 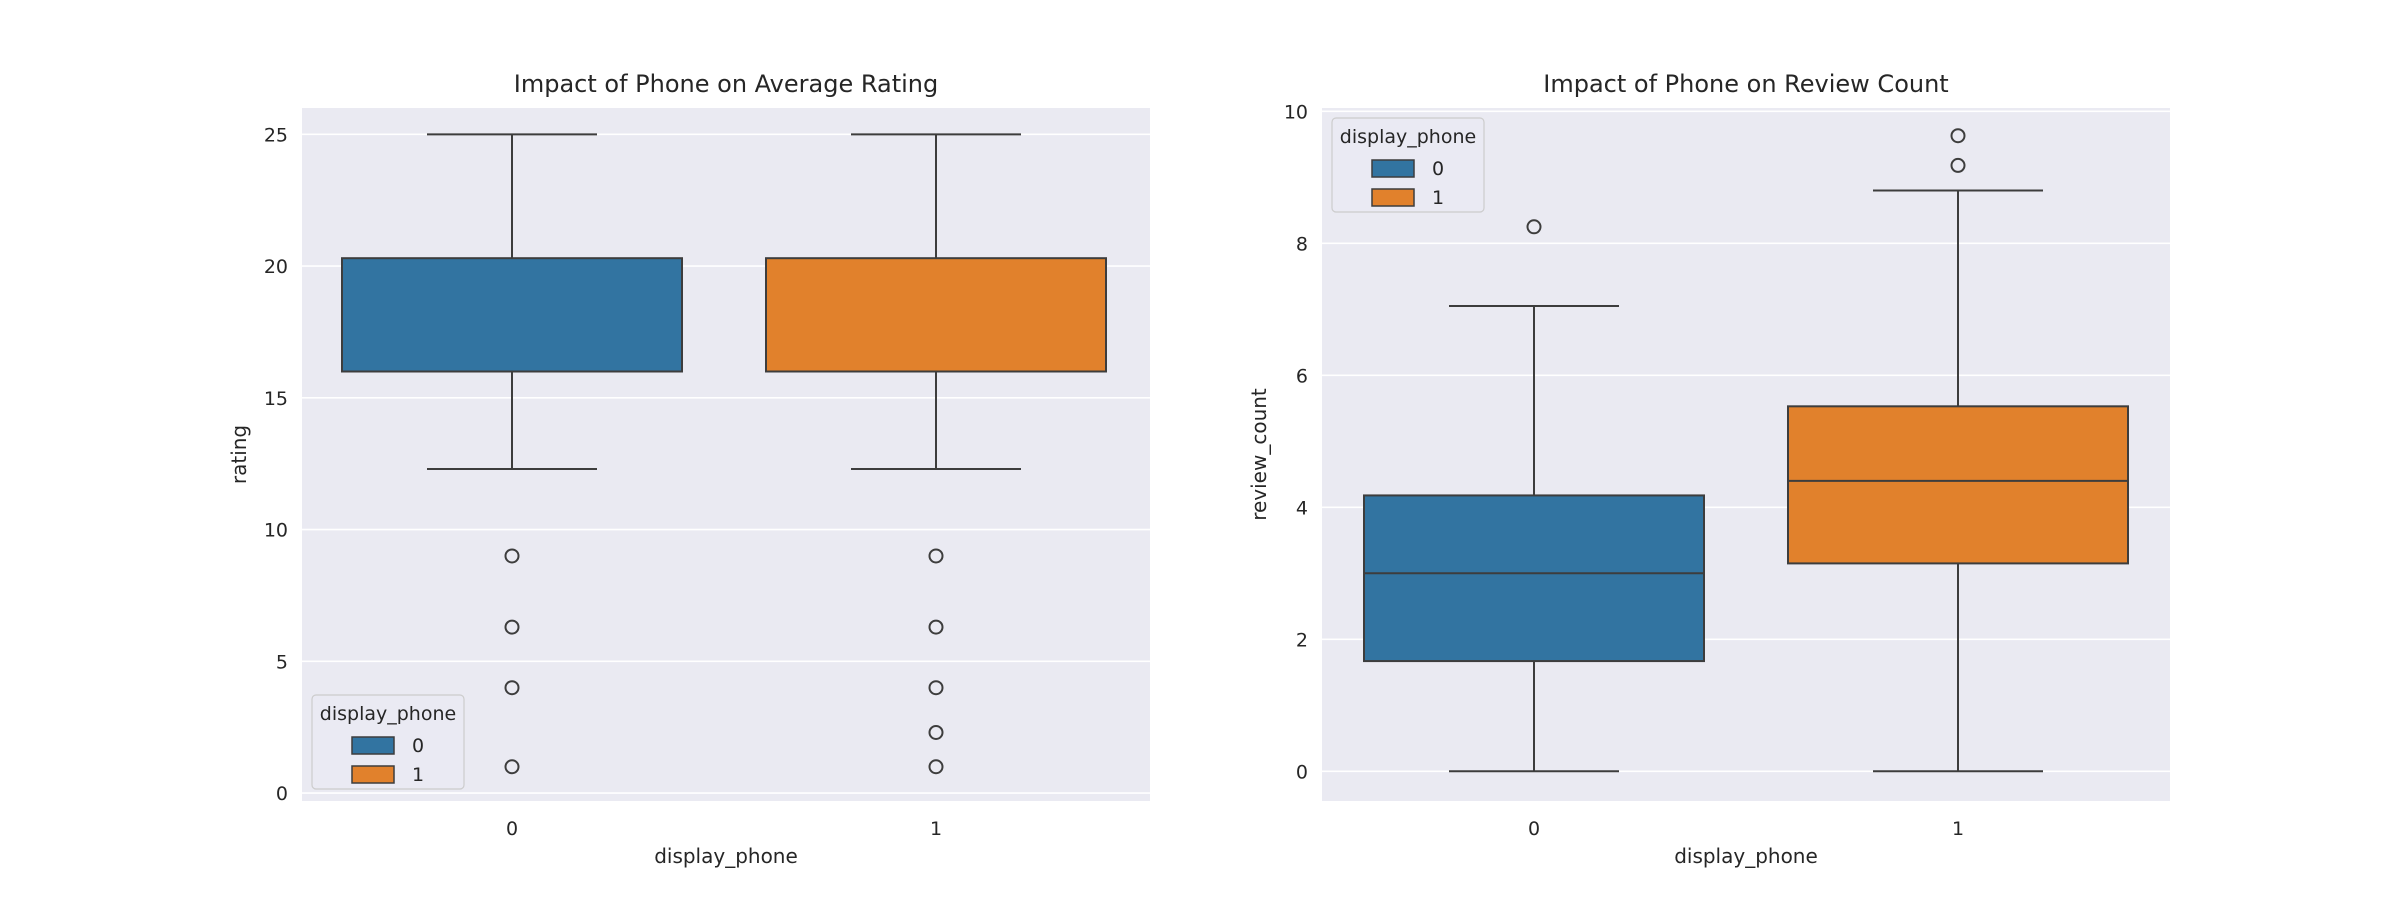 What do you see at coordinates (276, 267) in the screenshot?
I see `y-tick-label: 20` at bounding box center [276, 267].